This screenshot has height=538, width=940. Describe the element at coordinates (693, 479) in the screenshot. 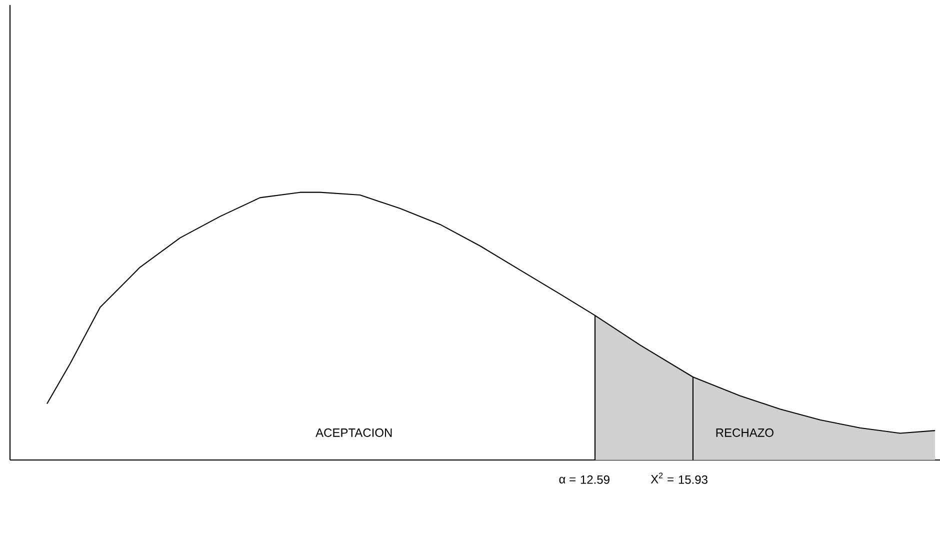

I see `x-tick-label: 15.93` at that location.